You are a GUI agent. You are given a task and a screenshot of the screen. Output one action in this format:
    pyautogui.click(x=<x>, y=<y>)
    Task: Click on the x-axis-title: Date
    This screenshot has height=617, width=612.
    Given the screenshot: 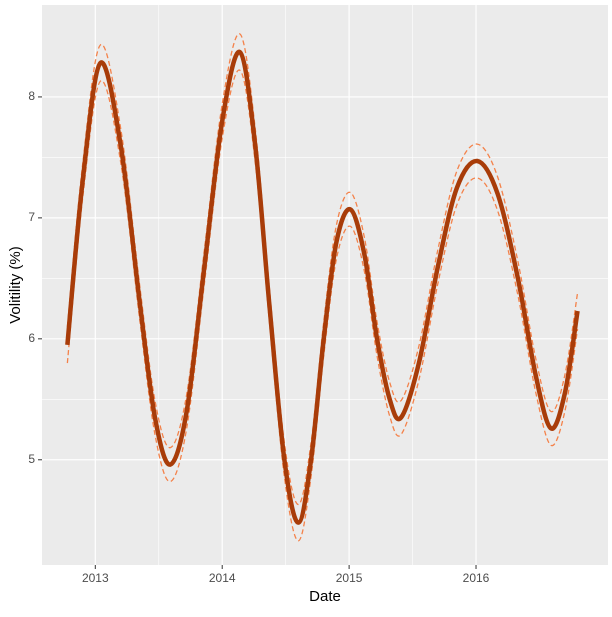 What is the action you would take?
    pyautogui.click(x=325, y=596)
    